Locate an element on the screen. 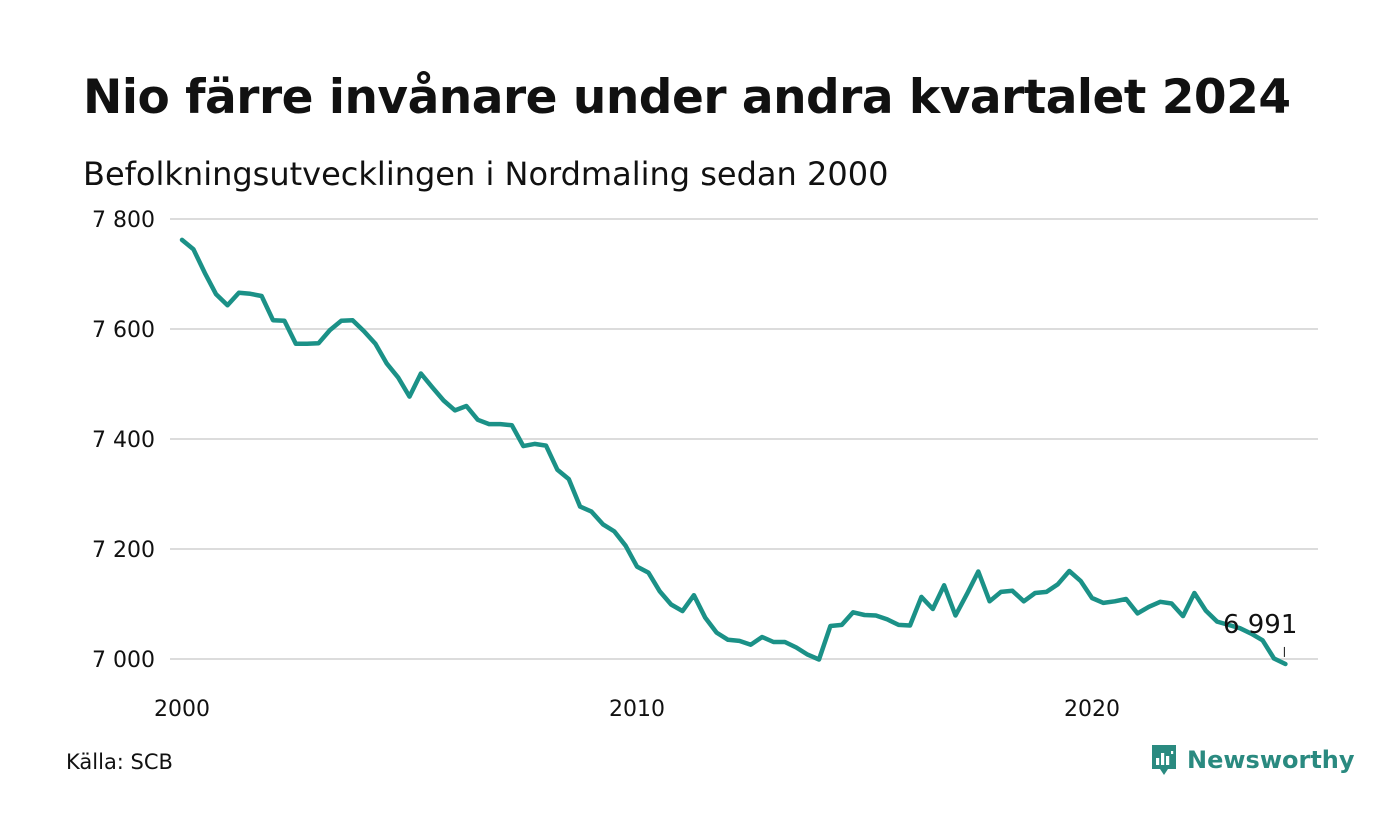  x-tick-label: 2000 is located at coordinates (182, 709).